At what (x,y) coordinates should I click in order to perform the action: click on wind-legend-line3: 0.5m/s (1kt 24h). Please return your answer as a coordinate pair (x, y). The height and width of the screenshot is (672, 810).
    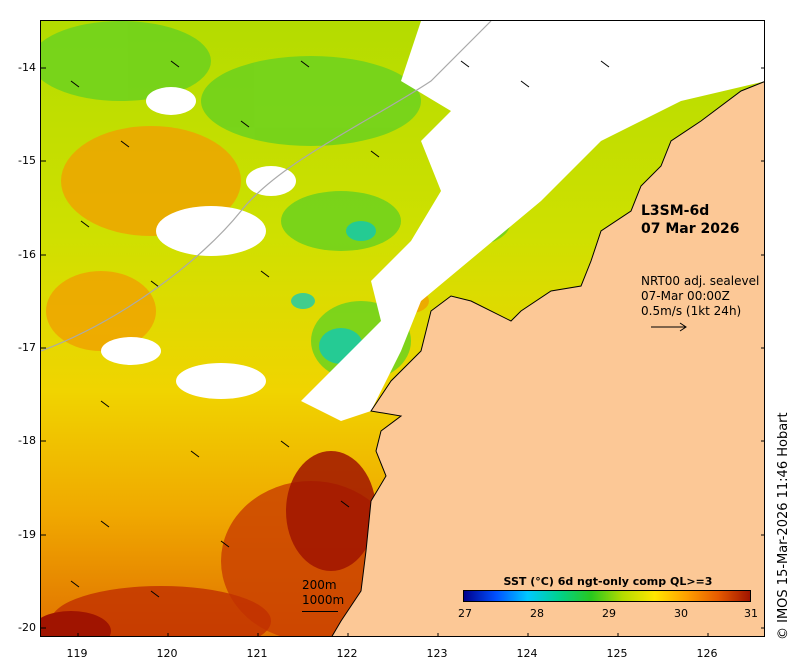
    Looking at the image, I should click on (691, 311).